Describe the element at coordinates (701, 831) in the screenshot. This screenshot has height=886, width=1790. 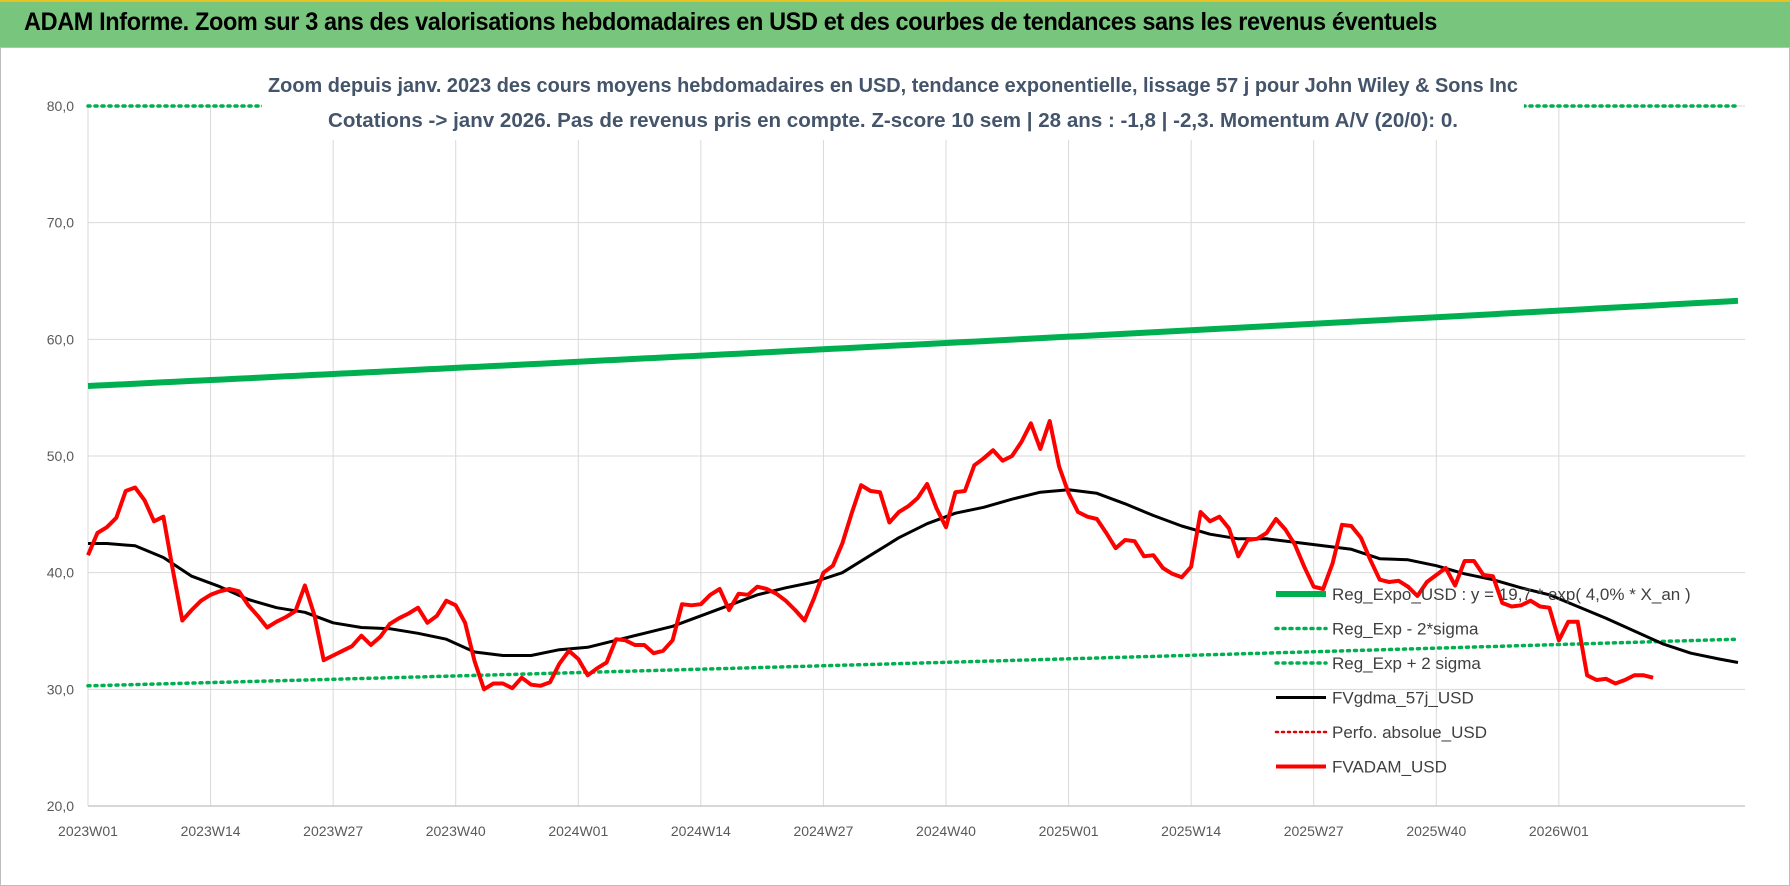
I see `x-tick-label: 2024W14` at that location.